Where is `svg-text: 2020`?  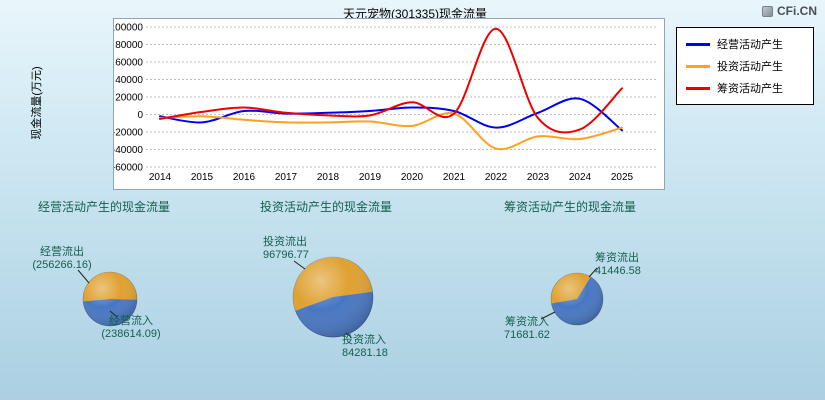 svg-text: 2020 is located at coordinates (412, 177).